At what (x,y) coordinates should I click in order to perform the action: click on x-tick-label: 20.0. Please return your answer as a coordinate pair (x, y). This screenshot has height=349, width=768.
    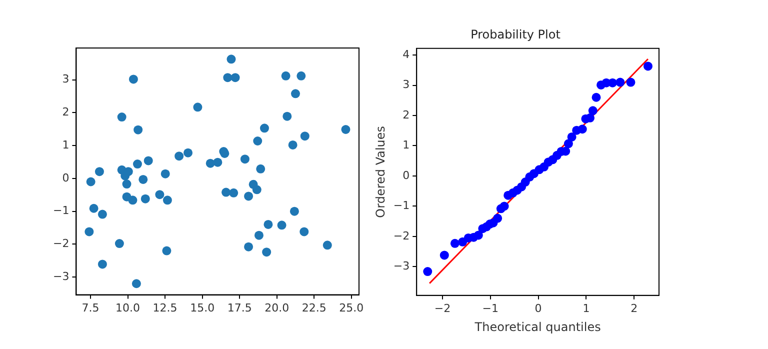
    Looking at the image, I should click on (277, 307).